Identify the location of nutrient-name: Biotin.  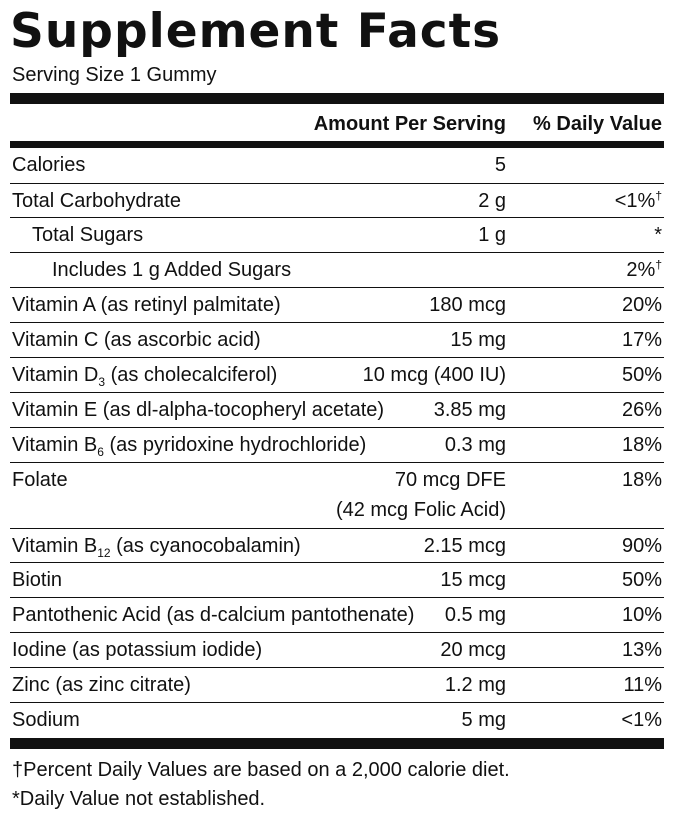
(37, 580).